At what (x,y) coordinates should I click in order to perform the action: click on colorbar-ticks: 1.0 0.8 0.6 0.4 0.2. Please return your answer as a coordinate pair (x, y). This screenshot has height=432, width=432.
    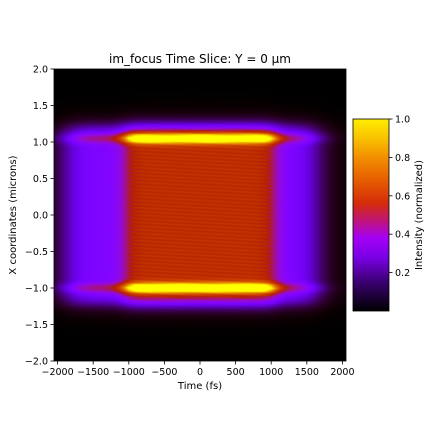
    Looking at the image, I should click on (399, 197).